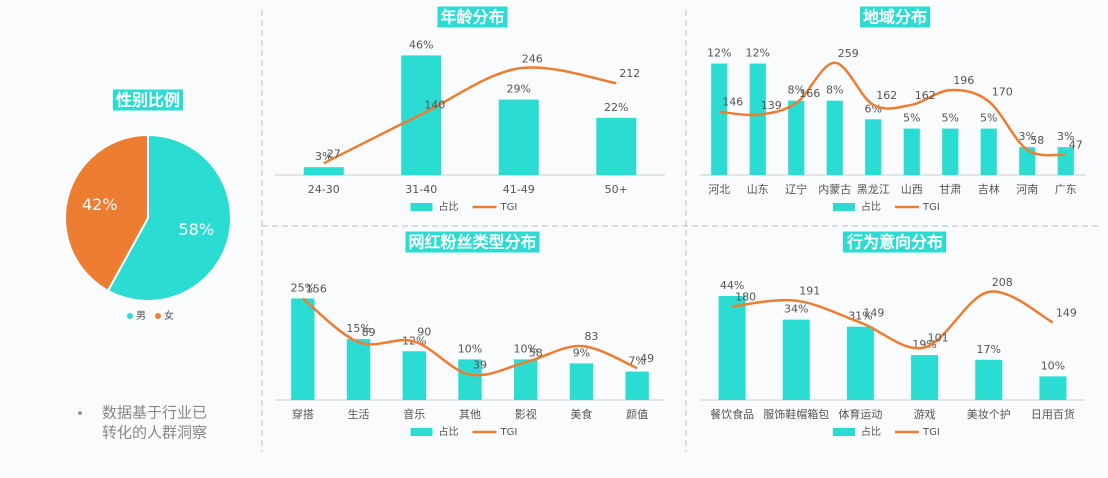 Image resolution: width=1108 pixels, height=478 pixels. I want to click on x-tick-label: 41-49, so click(519, 189).